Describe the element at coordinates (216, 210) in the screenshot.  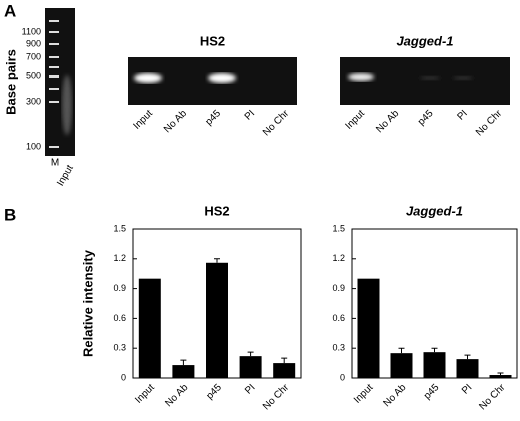
I see `chart-title: HS2` at that location.